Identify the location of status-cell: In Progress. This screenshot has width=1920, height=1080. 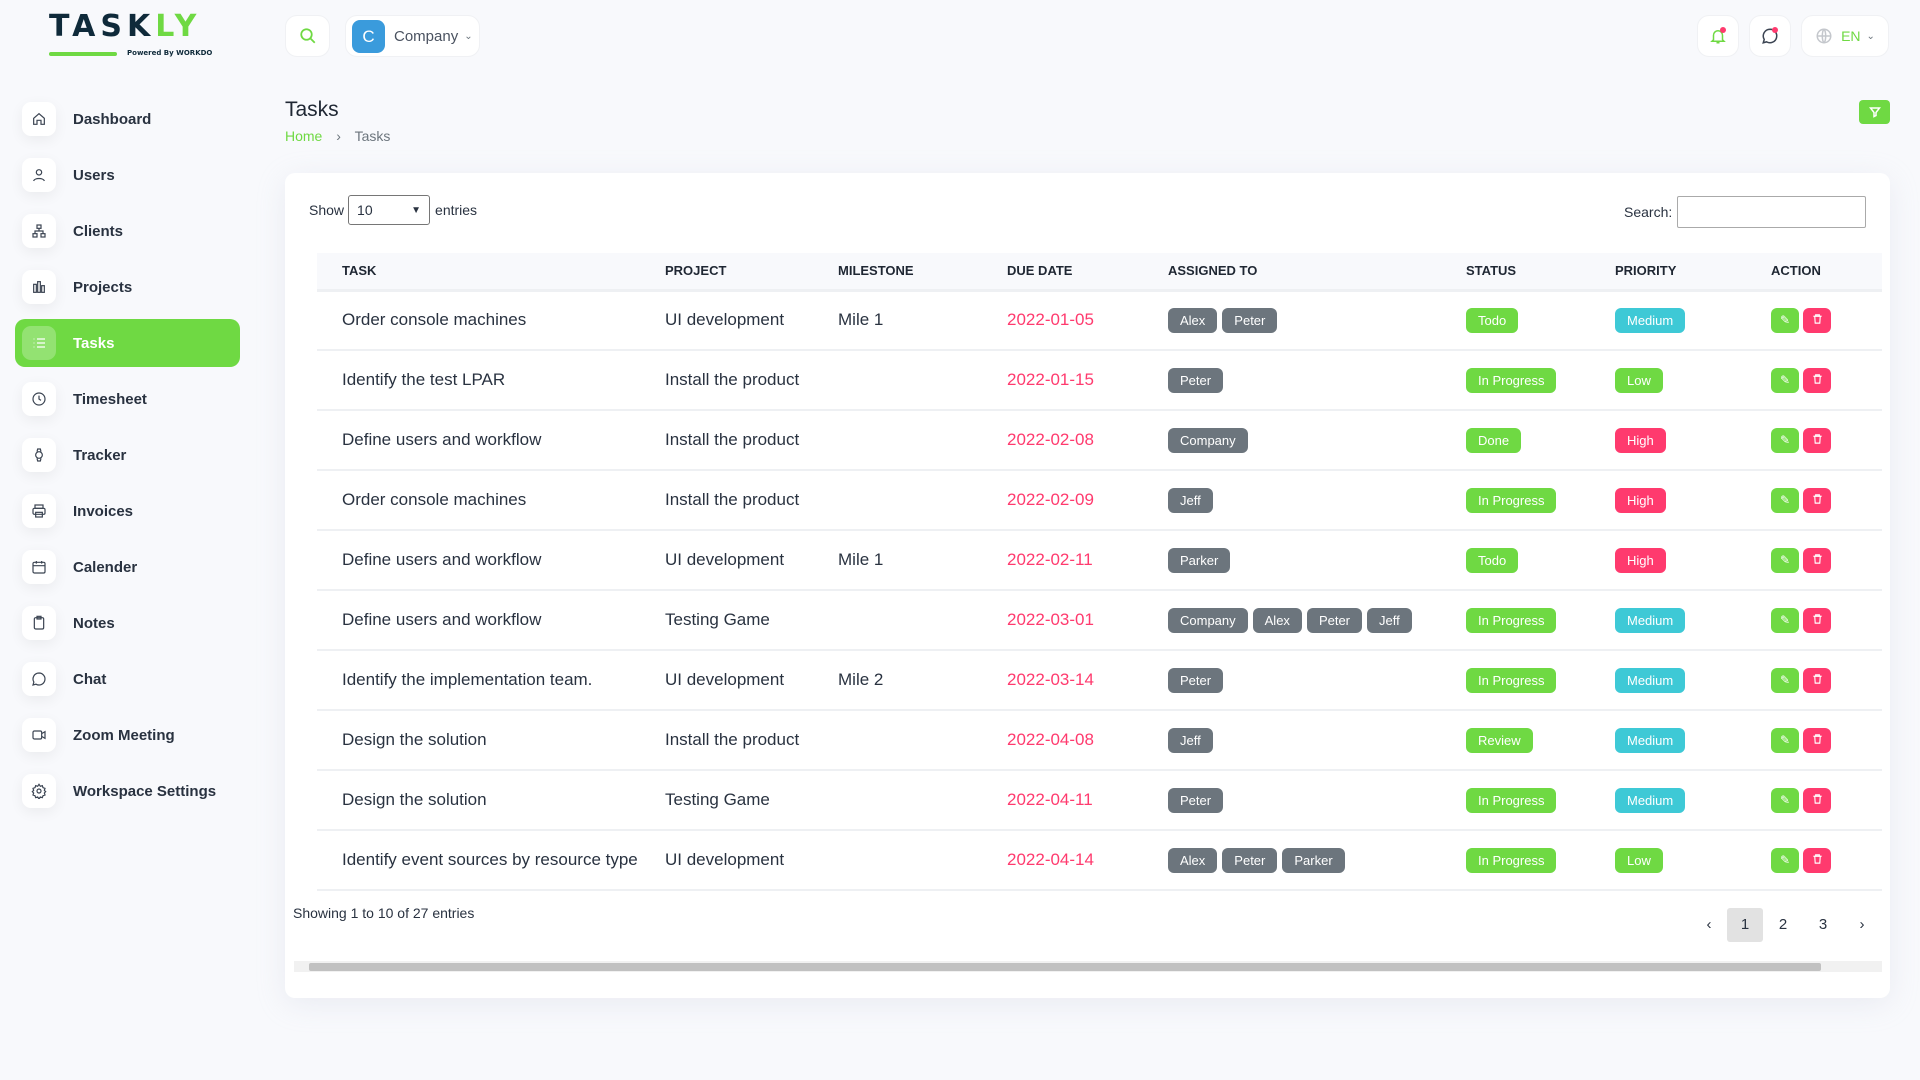
(1540, 800).